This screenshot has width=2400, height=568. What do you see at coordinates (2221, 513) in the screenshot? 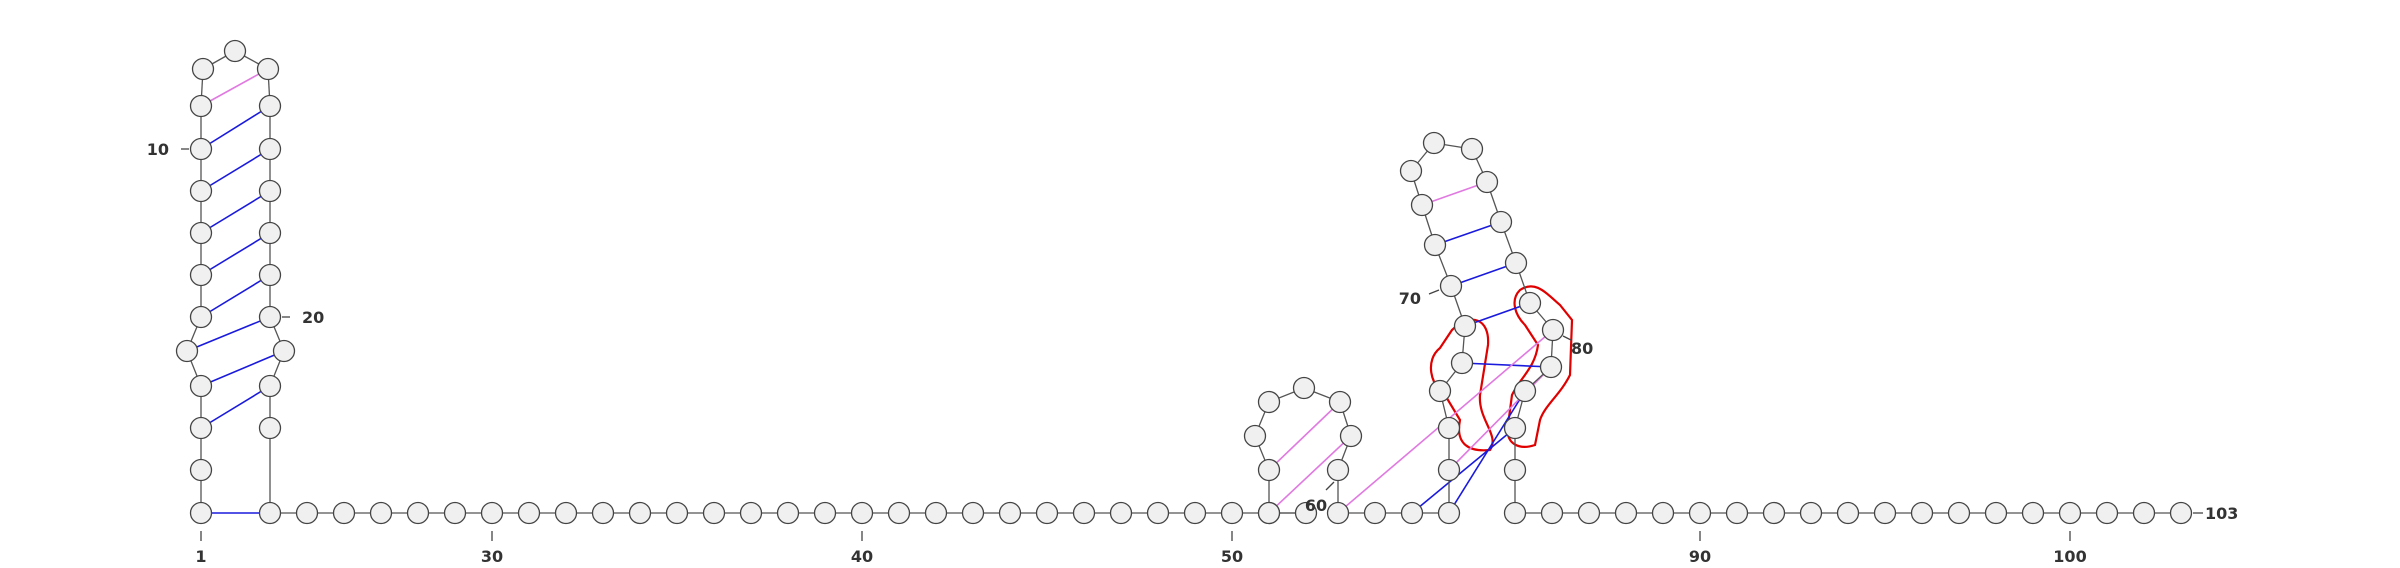
I see `end-label: 103` at bounding box center [2221, 513].